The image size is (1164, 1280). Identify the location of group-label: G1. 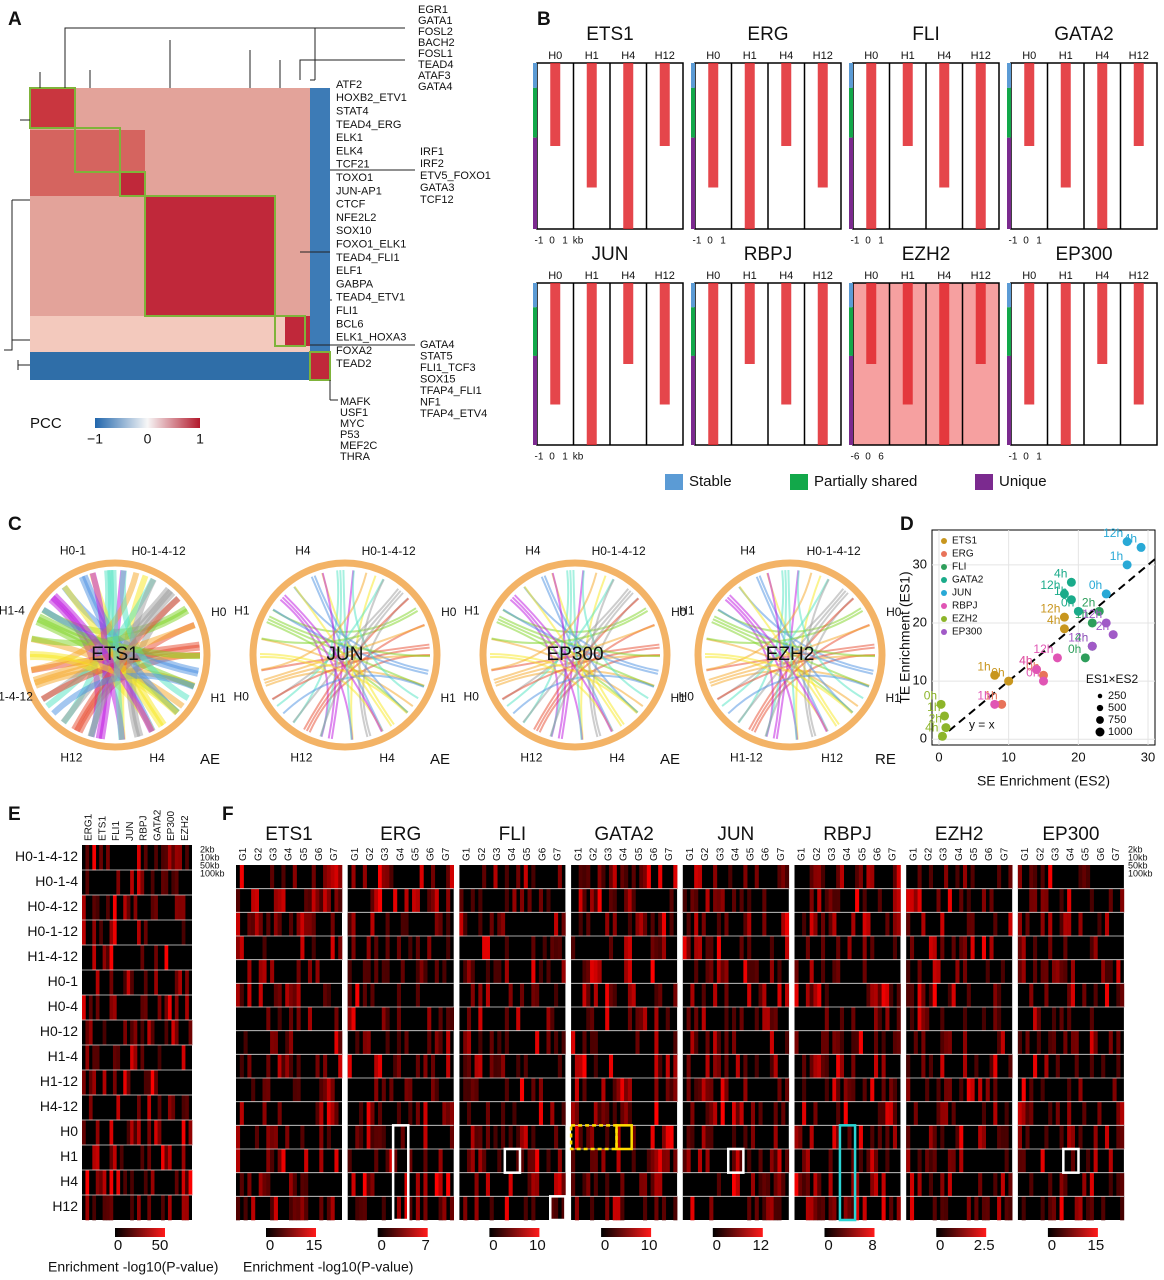
(1025, 854).